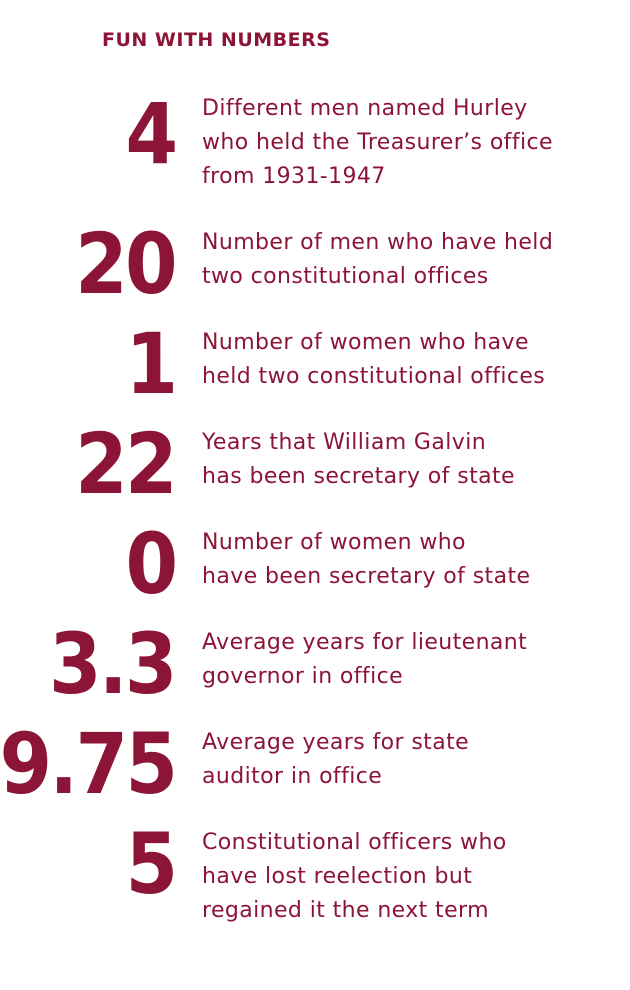 The width and height of the screenshot is (630, 990). Describe the element at coordinates (294, 176) in the screenshot. I see `stat-description-line: from 1931-1947` at that location.